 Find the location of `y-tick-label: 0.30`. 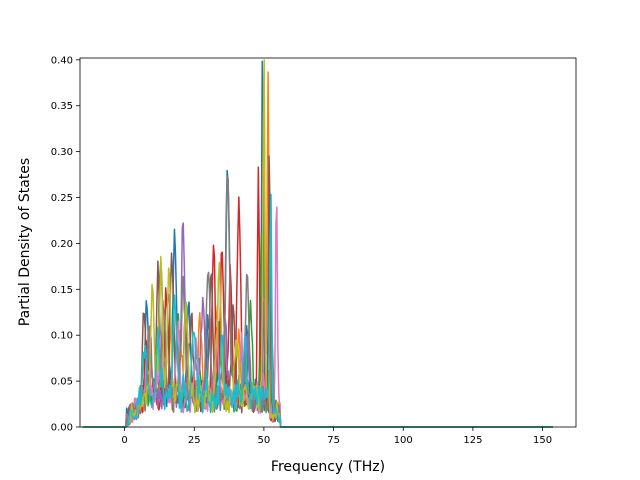

y-tick-label: 0.30 is located at coordinates (62, 152).